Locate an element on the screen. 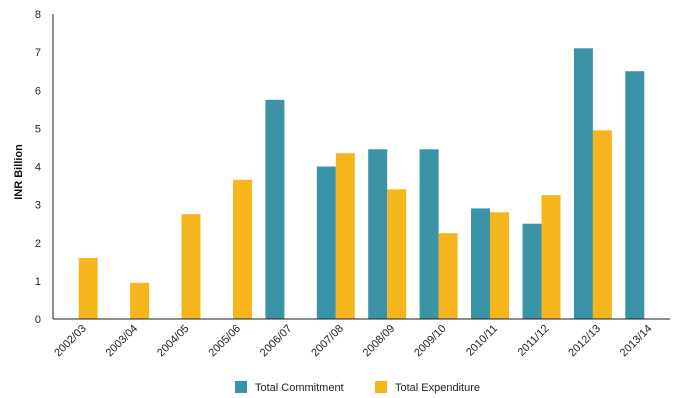  y-tick-label: 0 is located at coordinates (38, 320).